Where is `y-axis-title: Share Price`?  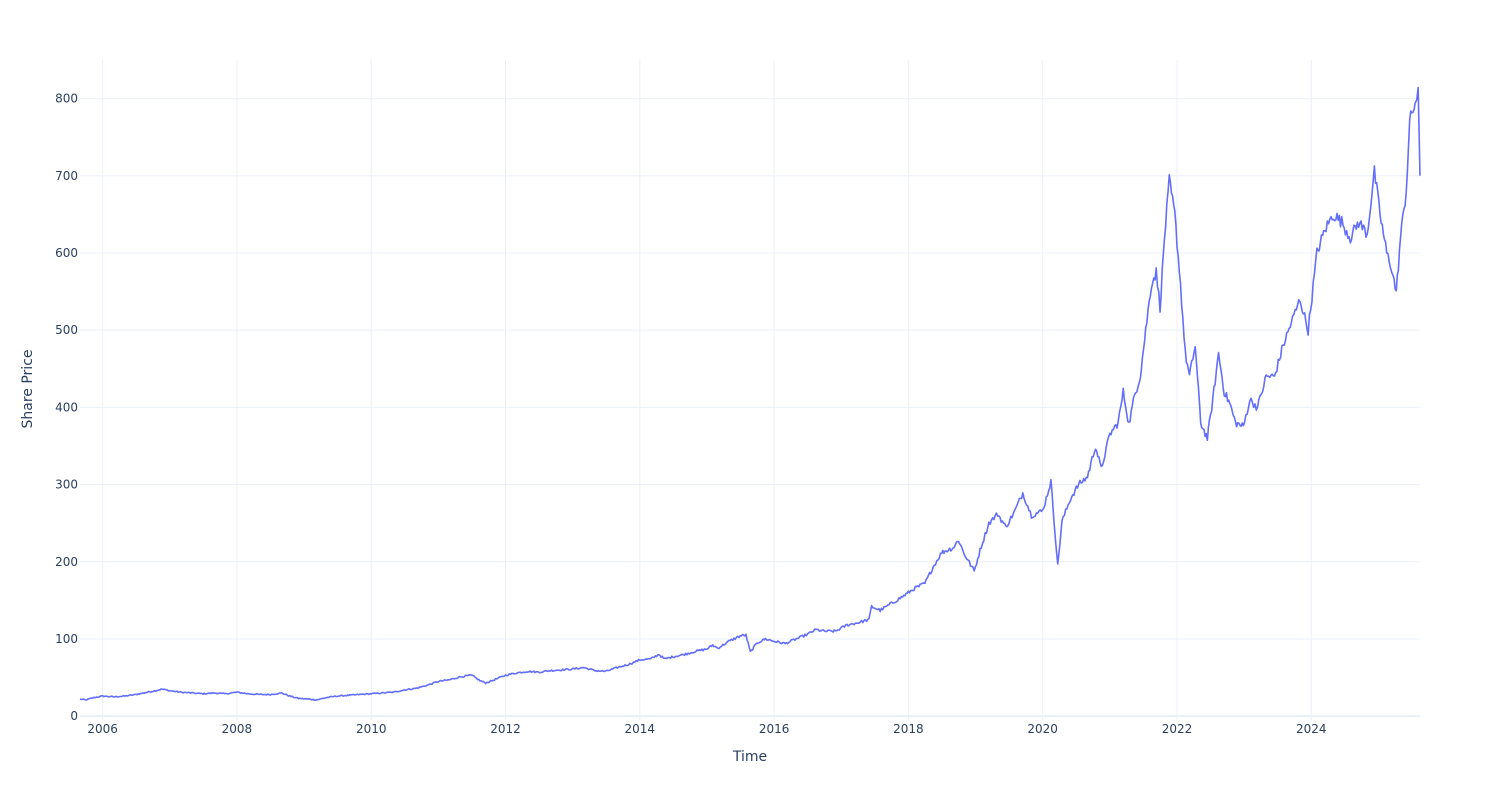
y-axis-title: Share Price is located at coordinates (28, 388).